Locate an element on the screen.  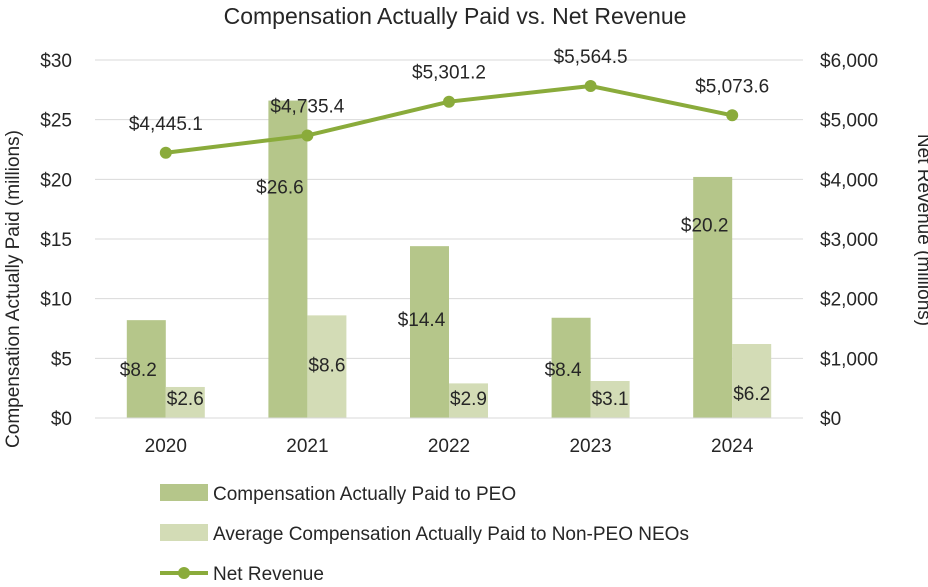
line-data-label: $5,301.2 is located at coordinates (449, 73).